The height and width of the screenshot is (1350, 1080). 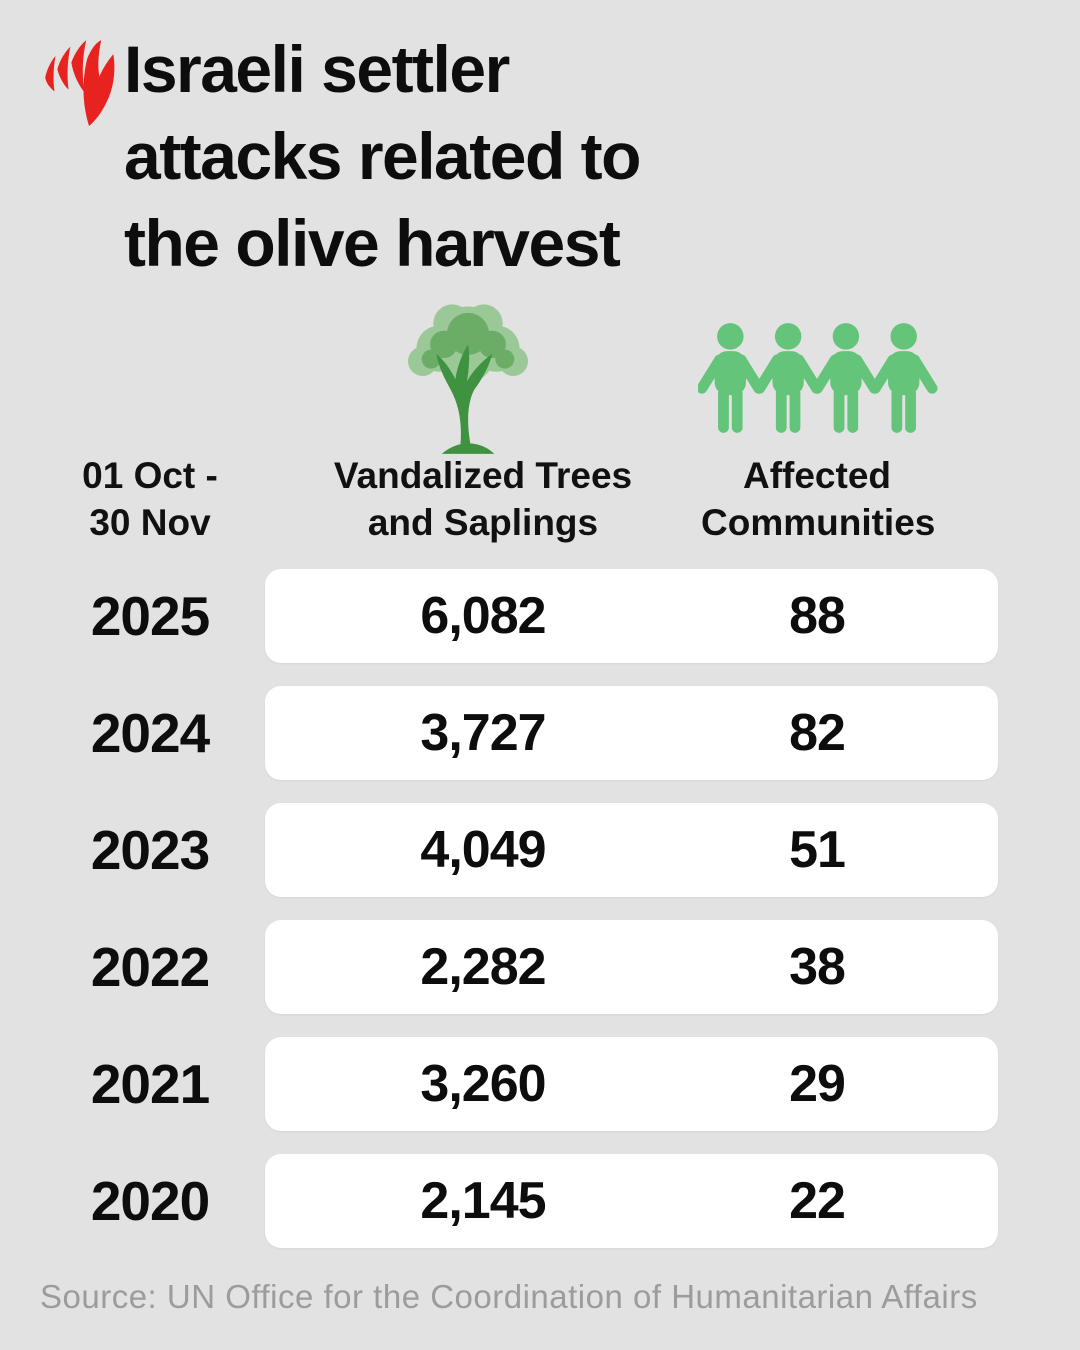 I want to click on year-label: 2021, so click(x=150, y=1084).